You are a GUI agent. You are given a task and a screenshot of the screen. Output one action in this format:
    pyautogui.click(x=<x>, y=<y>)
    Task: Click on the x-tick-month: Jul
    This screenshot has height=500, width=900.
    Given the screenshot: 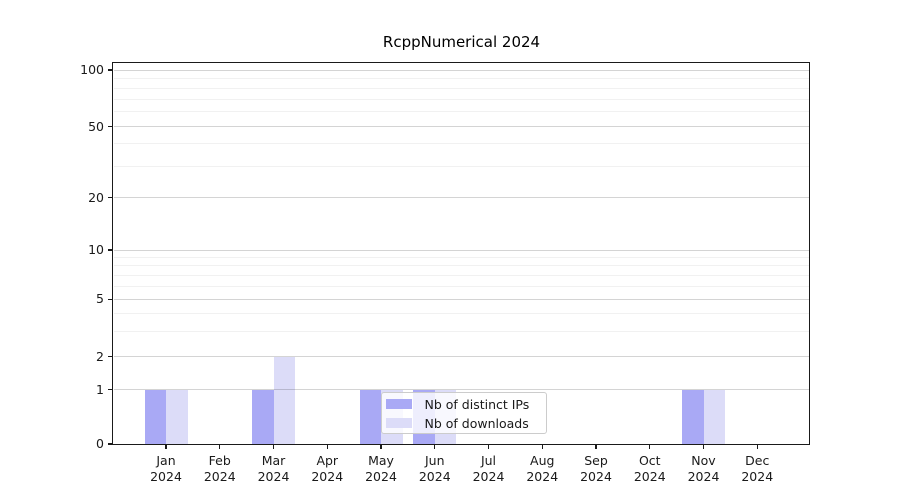 What is the action you would take?
    pyautogui.click(x=488, y=460)
    